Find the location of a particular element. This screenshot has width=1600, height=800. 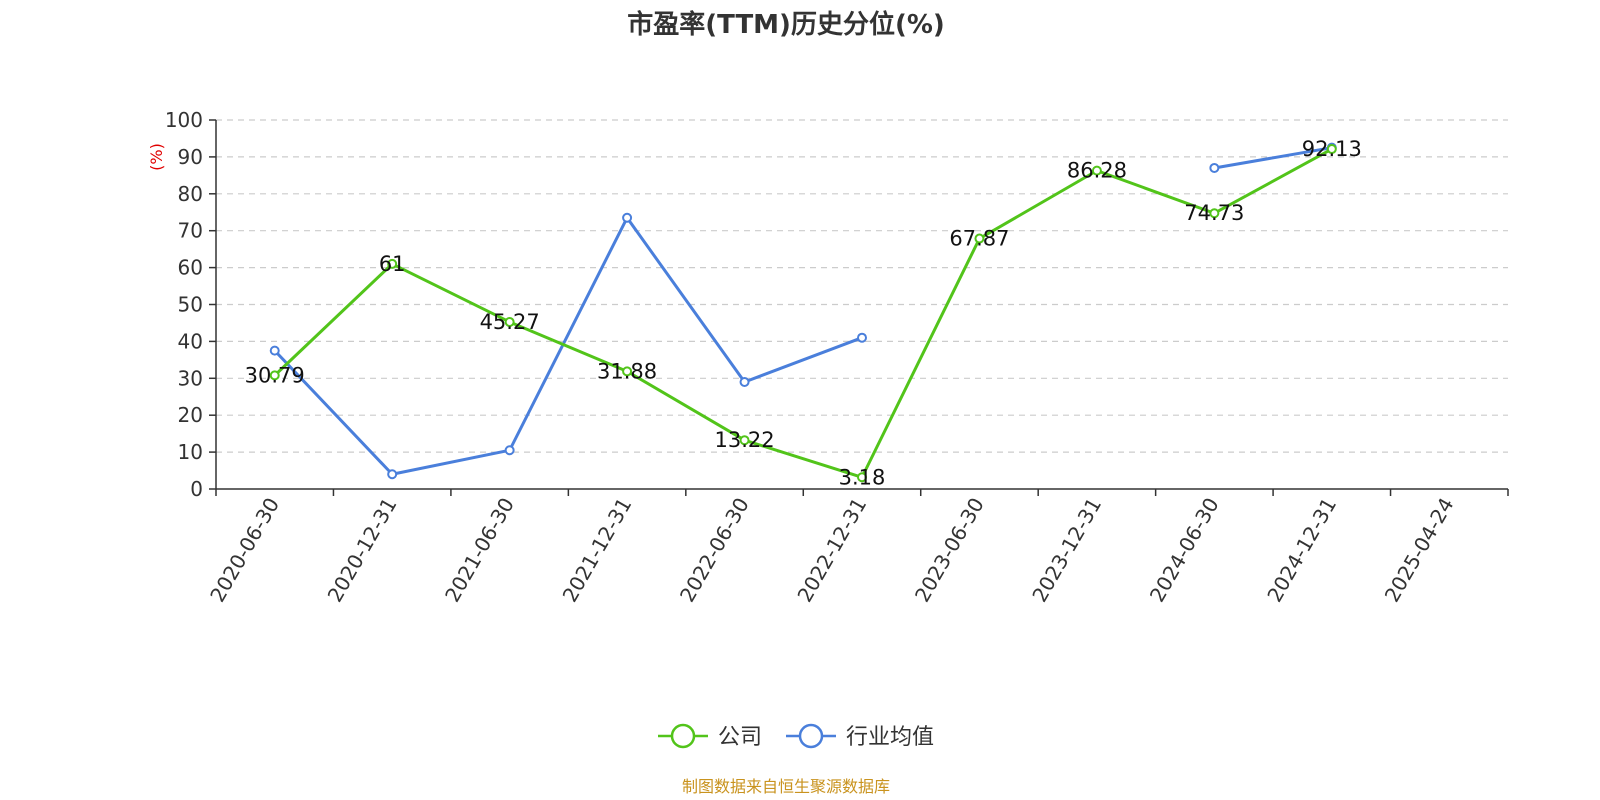

data-label: 92.13 is located at coordinates (1332, 149).